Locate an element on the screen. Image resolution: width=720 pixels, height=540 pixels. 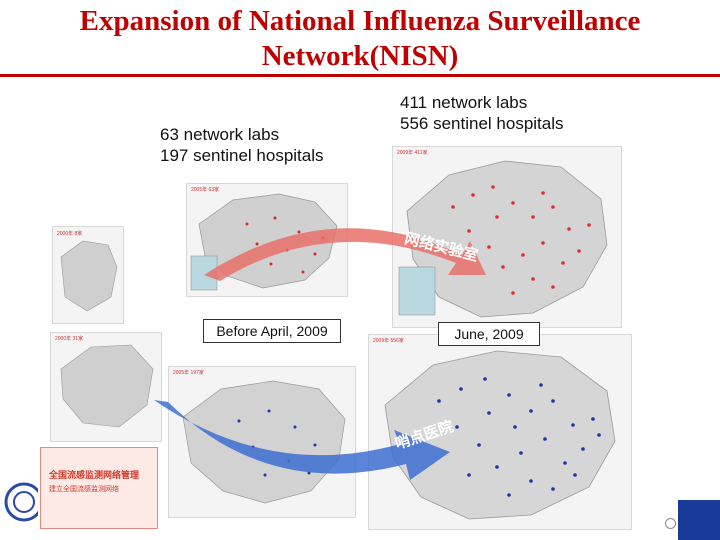
before-labs-count: 63 network labs is located at coordinates (220, 134).